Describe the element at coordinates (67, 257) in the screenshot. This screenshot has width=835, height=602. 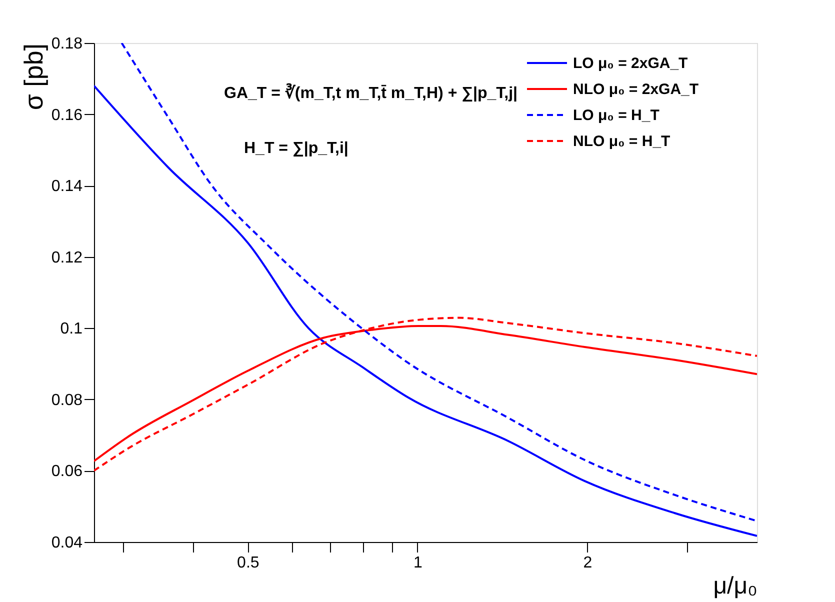
I see `y-tick-label: 0.12` at that location.